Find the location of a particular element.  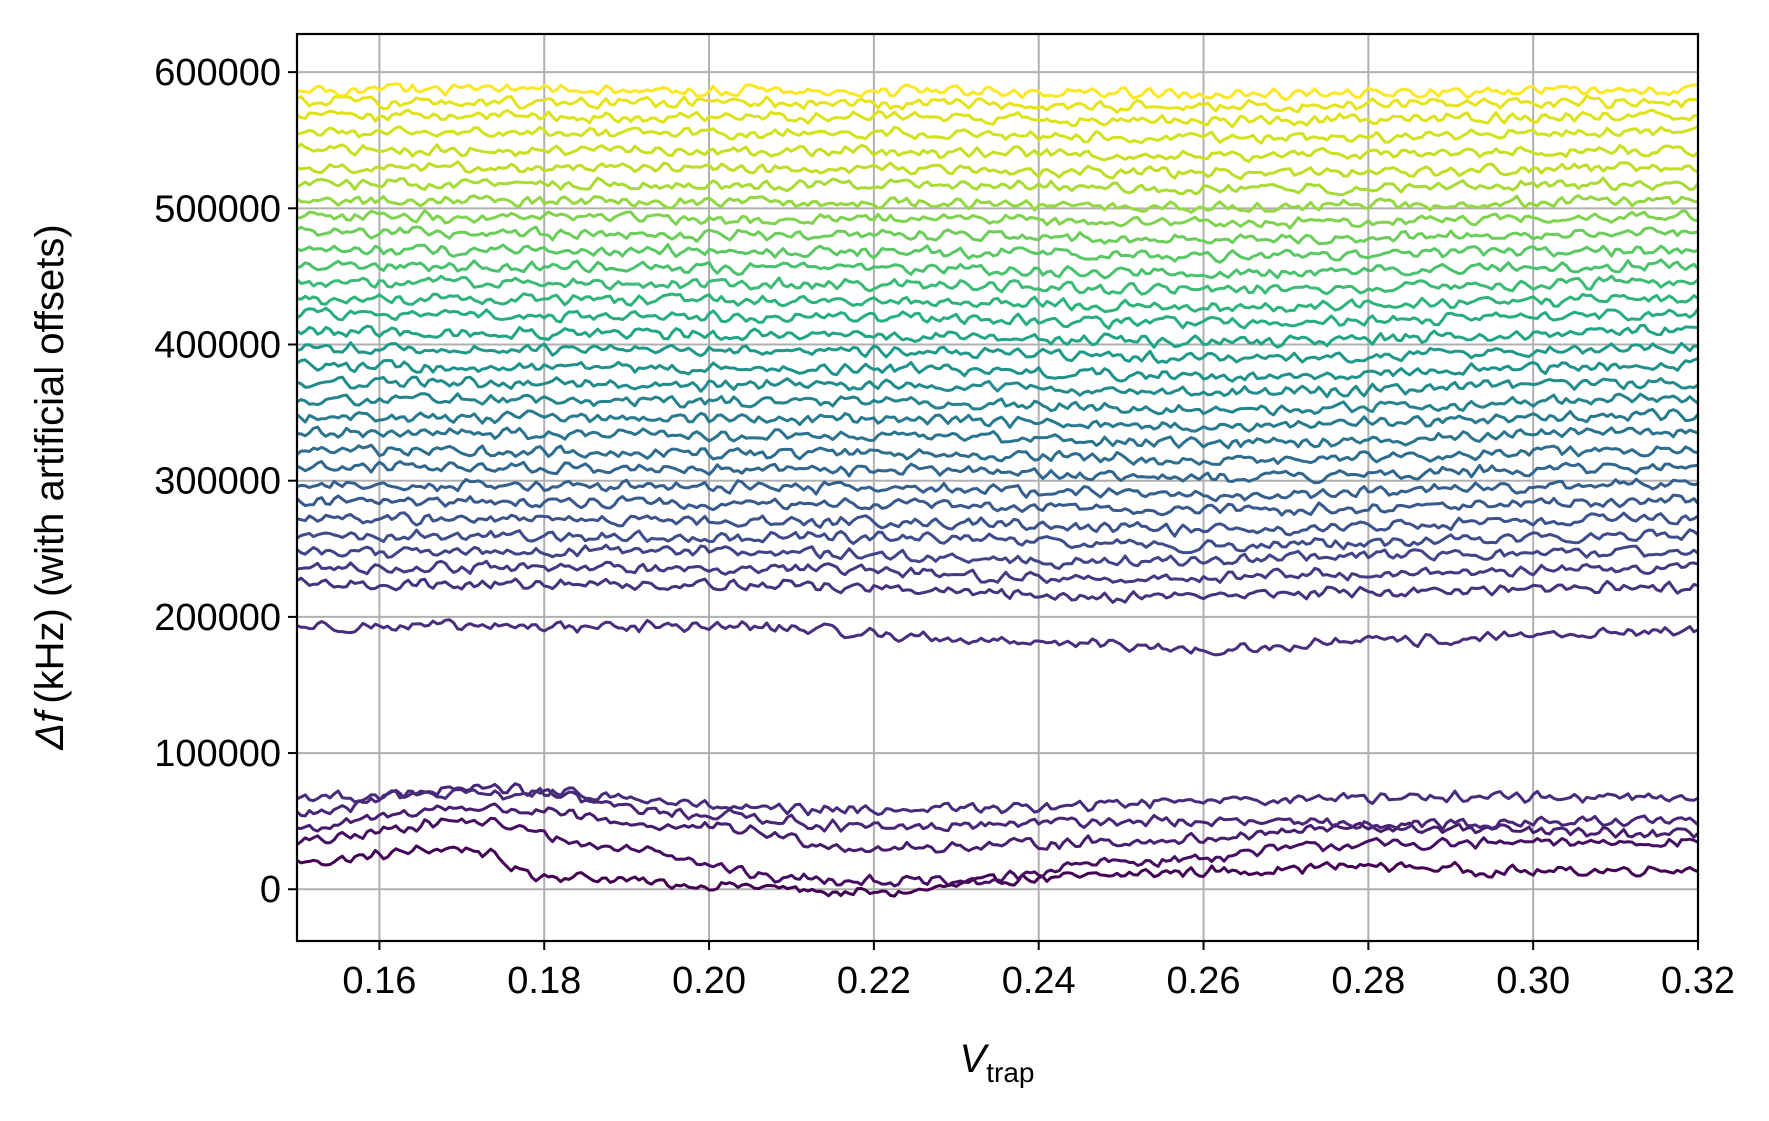

y-tick-label: 500000 is located at coordinates (217, 209).